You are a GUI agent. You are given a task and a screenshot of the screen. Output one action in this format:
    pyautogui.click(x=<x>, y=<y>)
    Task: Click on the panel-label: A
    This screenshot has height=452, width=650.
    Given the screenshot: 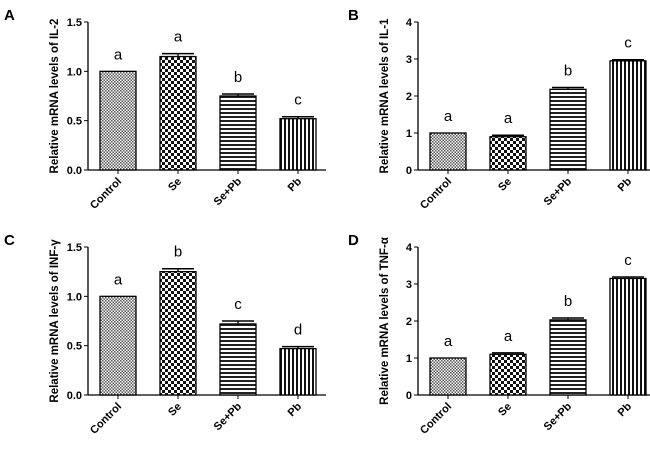 What is the action you would take?
    pyautogui.click(x=9, y=15)
    